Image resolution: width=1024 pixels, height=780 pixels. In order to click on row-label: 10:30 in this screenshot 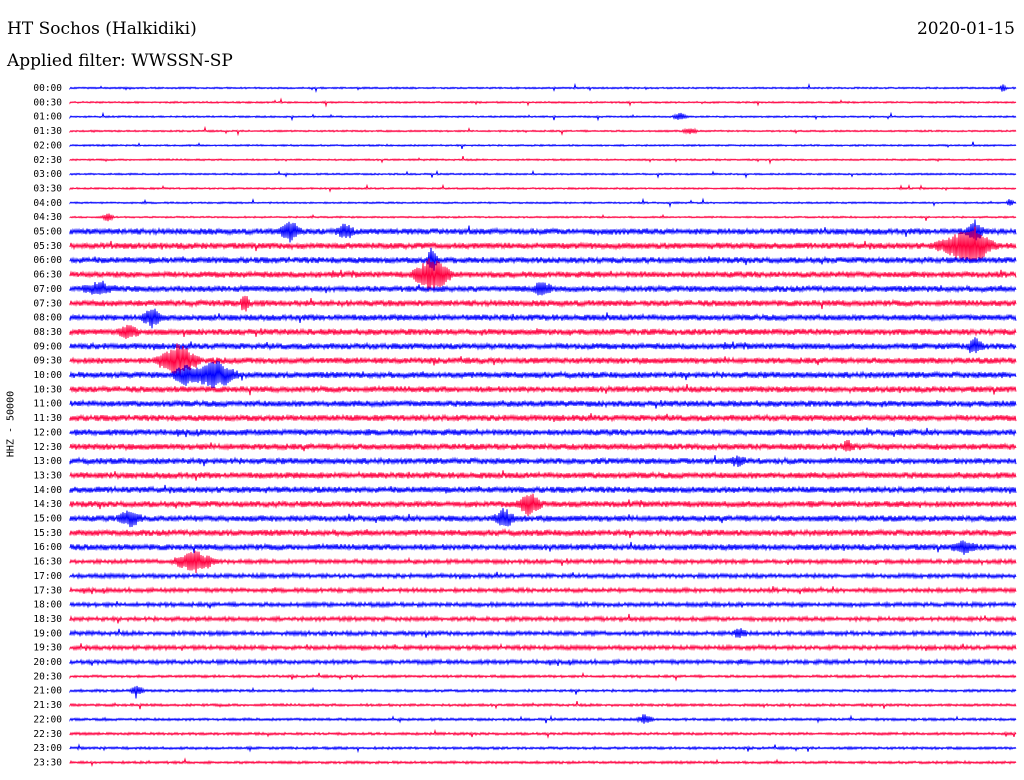, I will do `click(47, 389)`.